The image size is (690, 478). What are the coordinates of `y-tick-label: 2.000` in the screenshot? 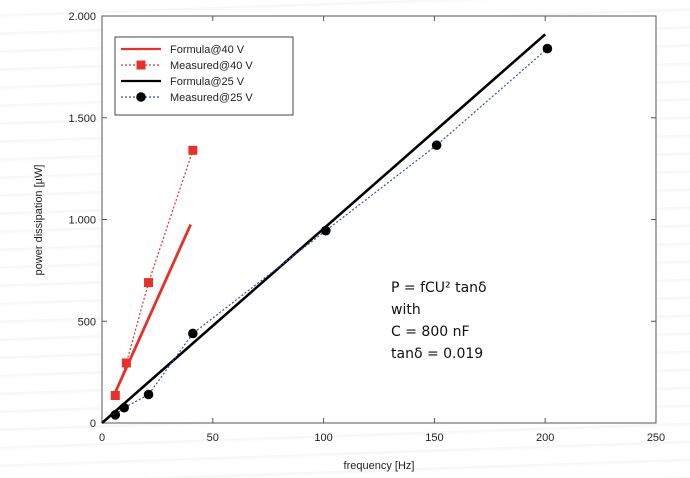 It's located at (82, 17).